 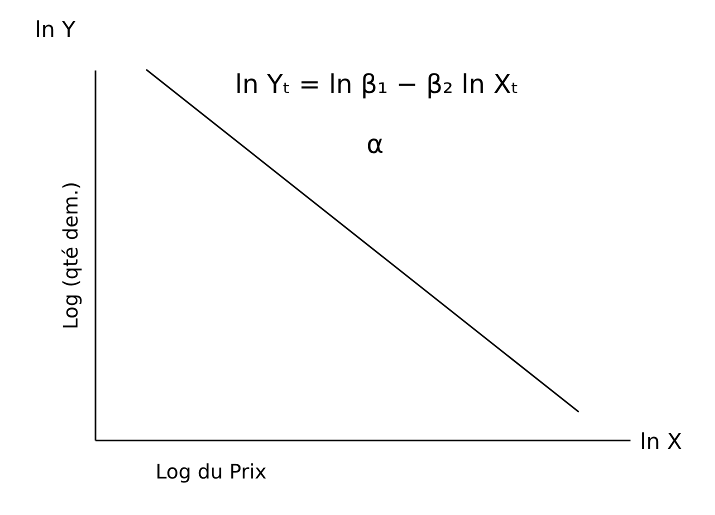 I want to click on y-axis-title: Log (qté dem.), so click(x=70, y=256).